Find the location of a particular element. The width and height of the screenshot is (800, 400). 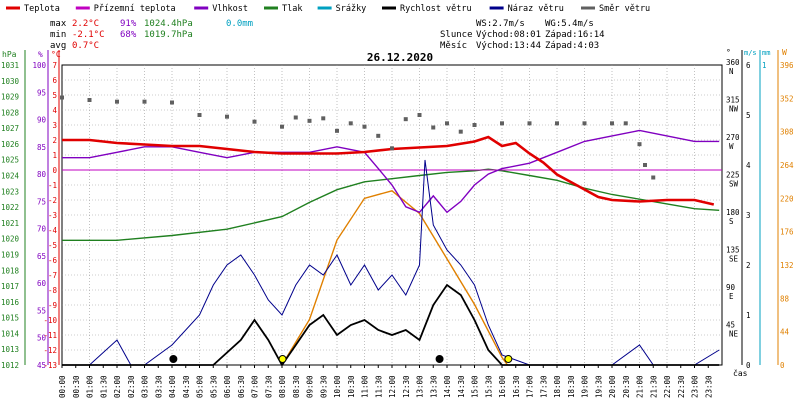

legend-label: Srážky is located at coordinates (351, 9).